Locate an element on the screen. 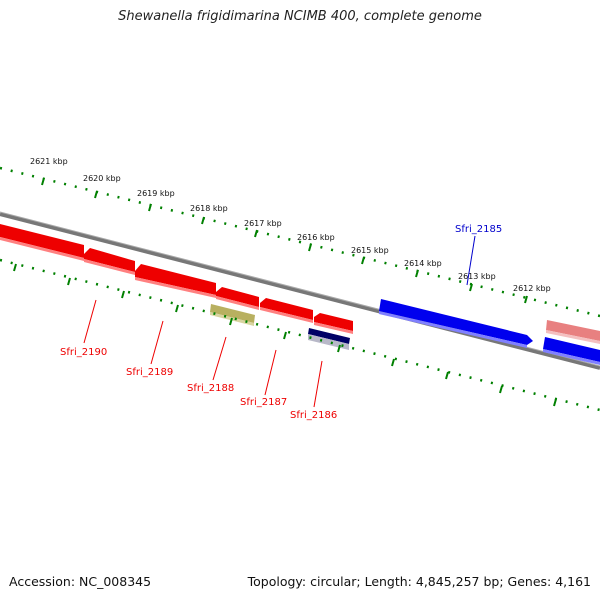 The width and height of the screenshot is (600, 600). ruler-label: 2621 kbp is located at coordinates (49, 161).